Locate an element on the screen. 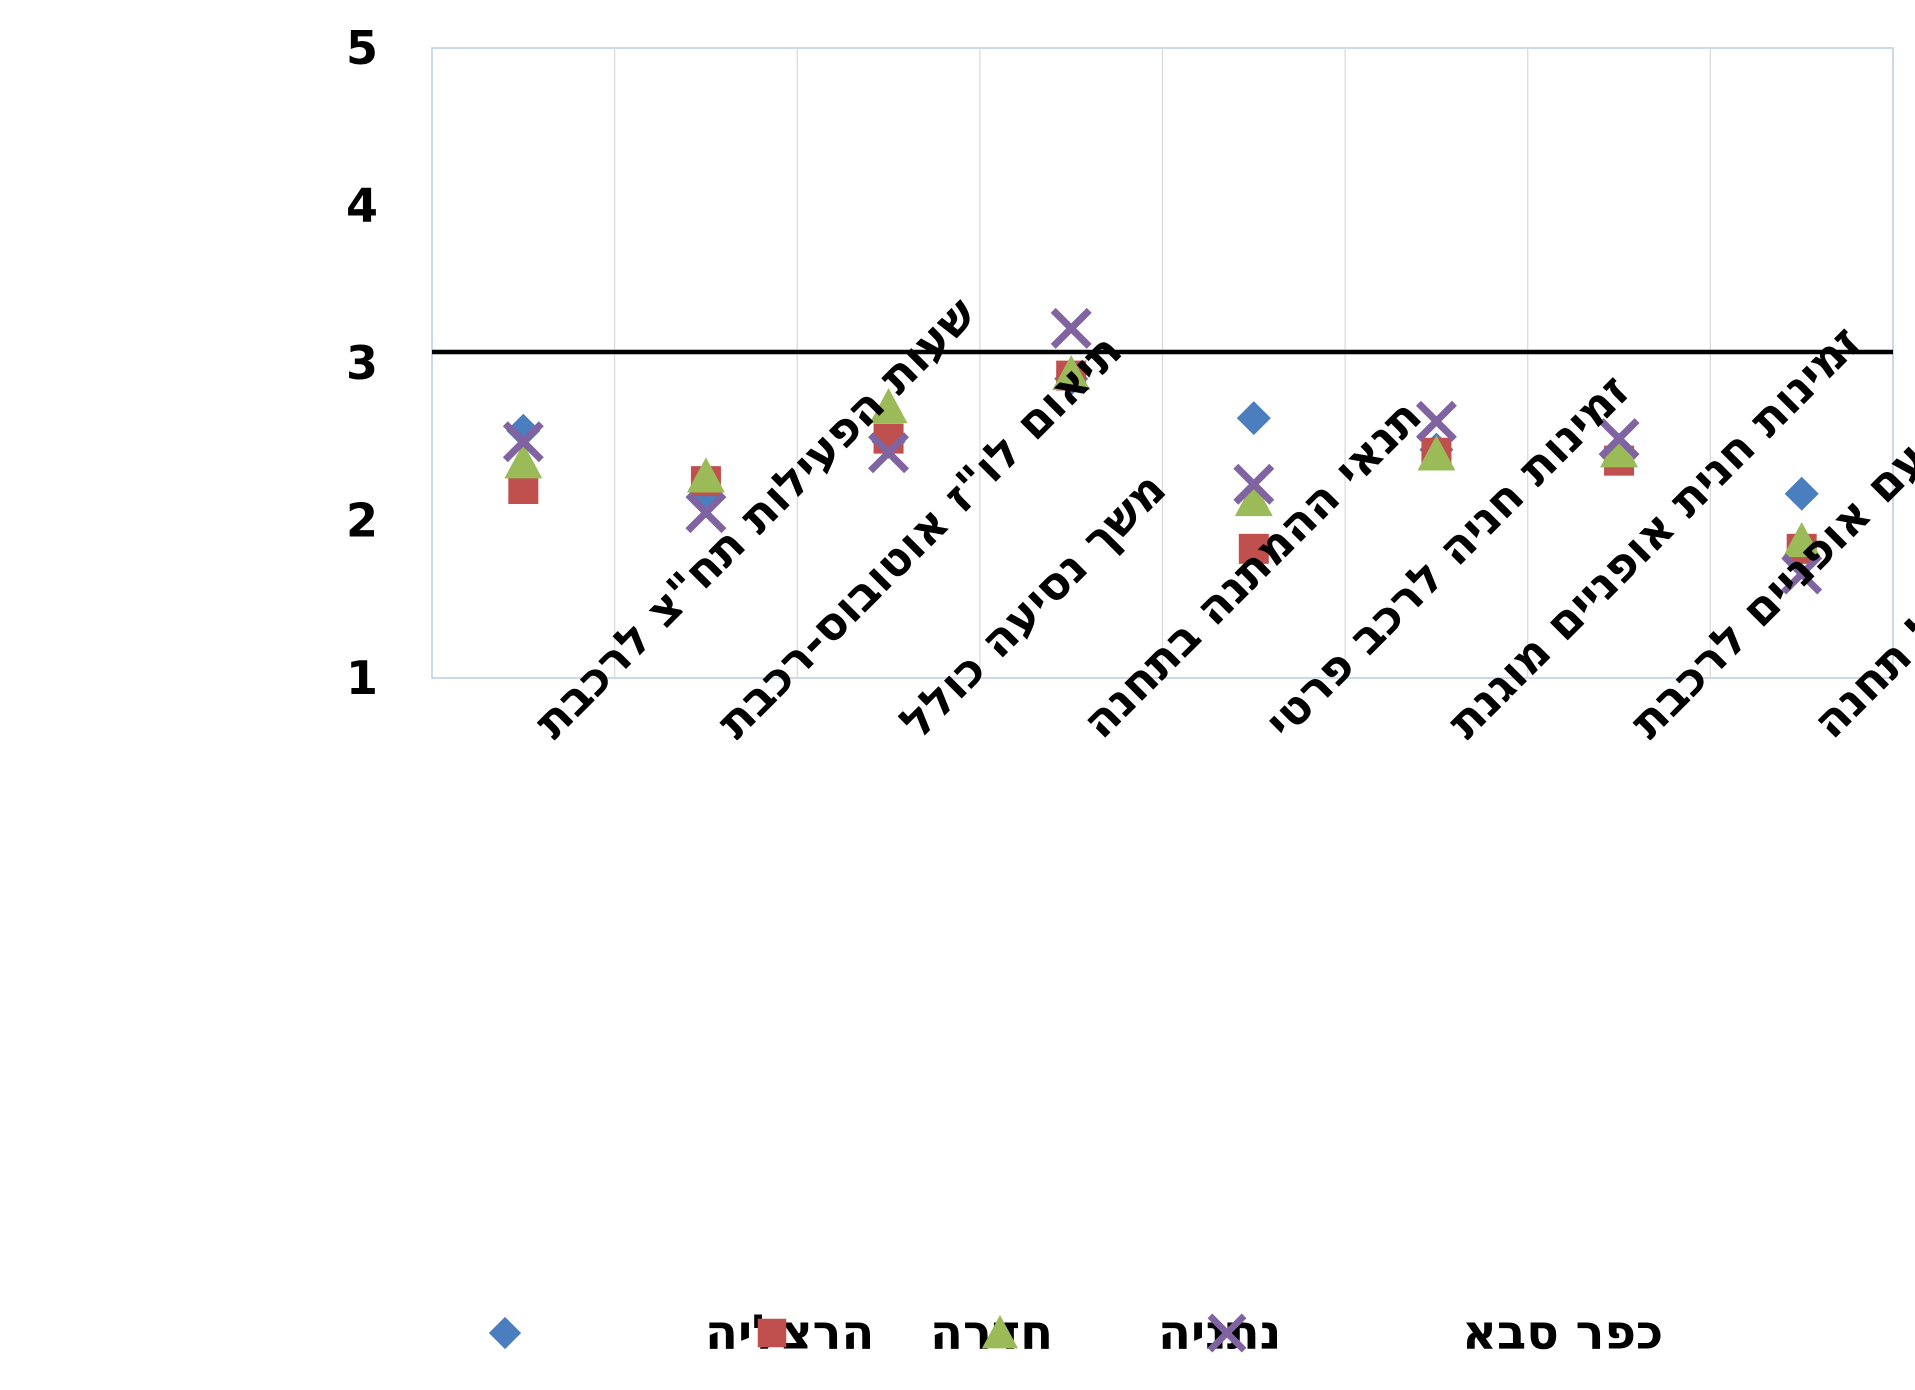  legend-label: נתניה is located at coordinates (1219, 1333).